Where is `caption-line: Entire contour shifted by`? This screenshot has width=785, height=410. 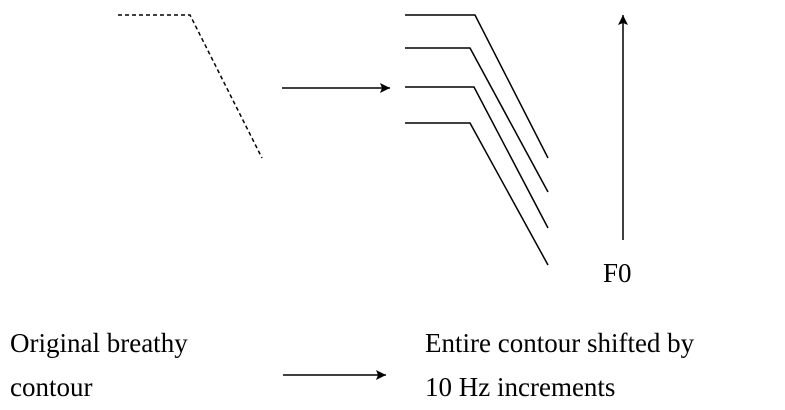
caption-line: Entire contour shifted by is located at coordinates (560, 343).